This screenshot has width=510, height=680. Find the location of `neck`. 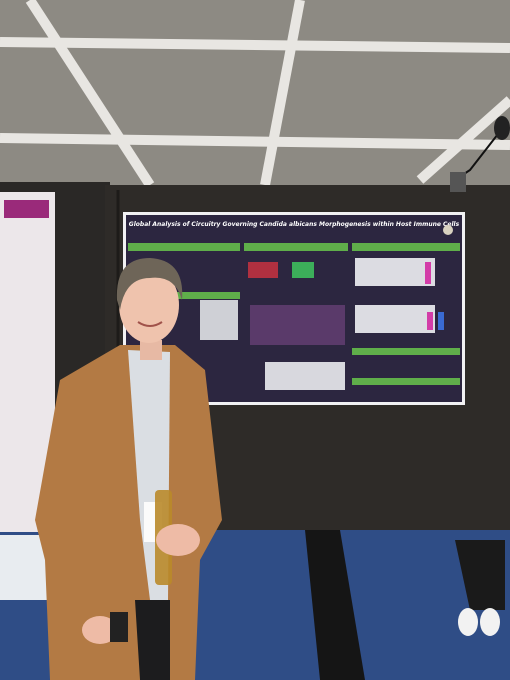

neck is located at coordinates (151, 350).